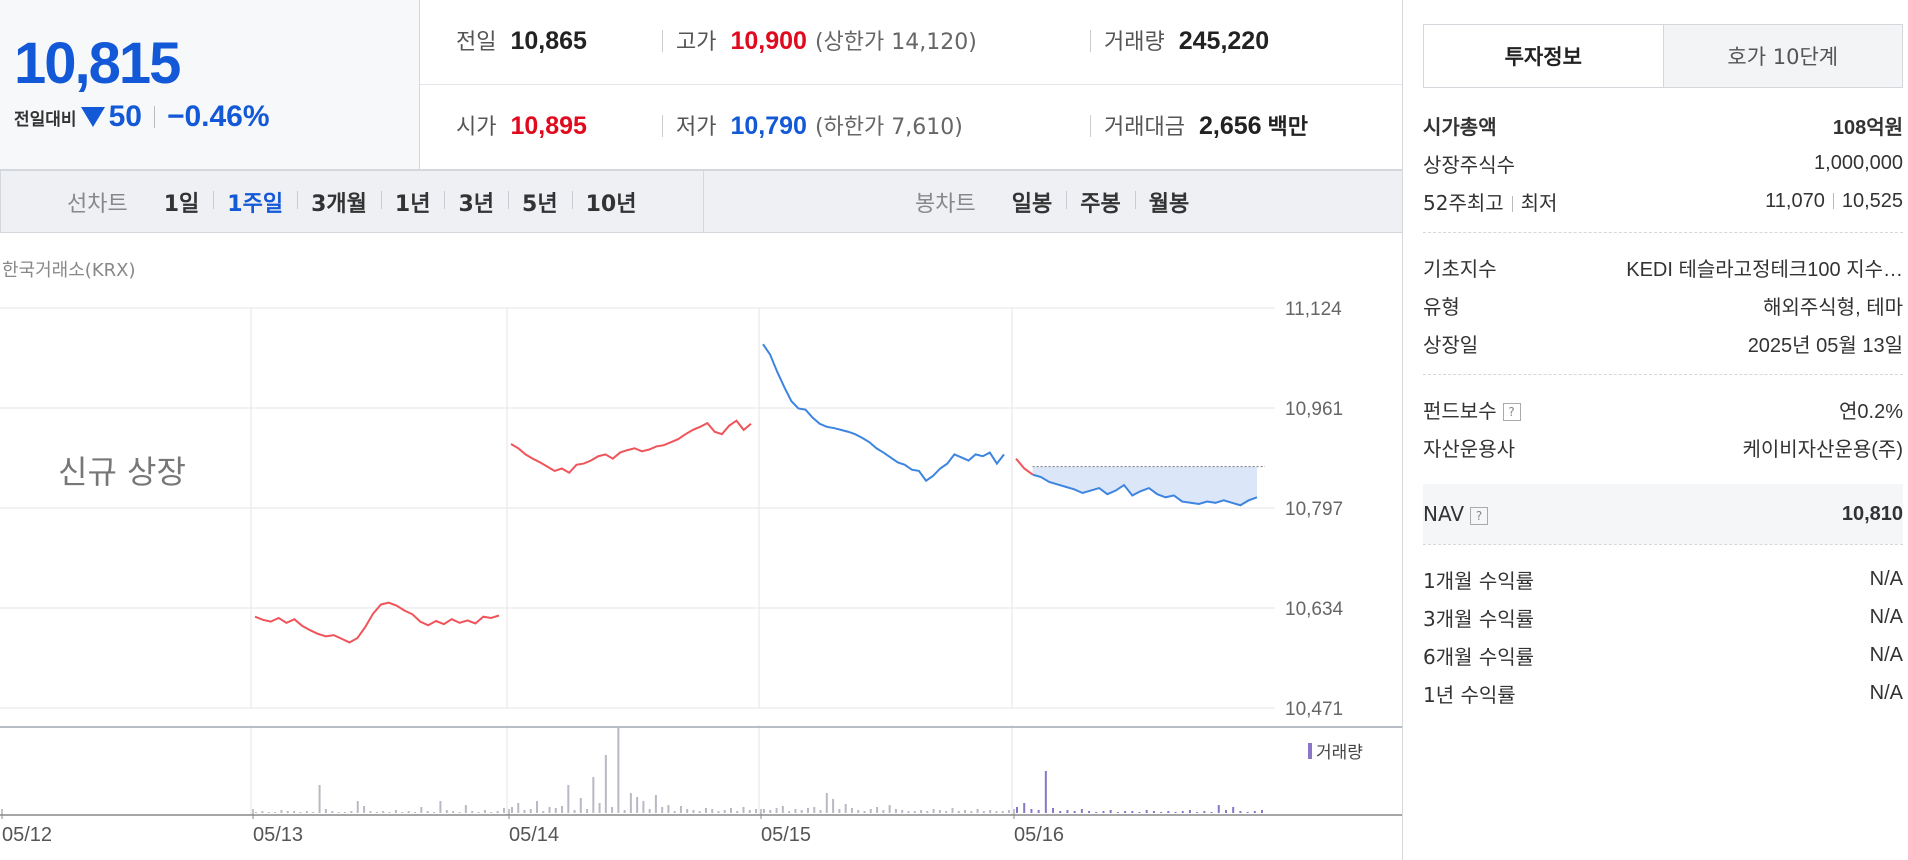  What do you see at coordinates (1871, 411) in the screenshot?
I see `info-value: 연0.2%` at bounding box center [1871, 411].